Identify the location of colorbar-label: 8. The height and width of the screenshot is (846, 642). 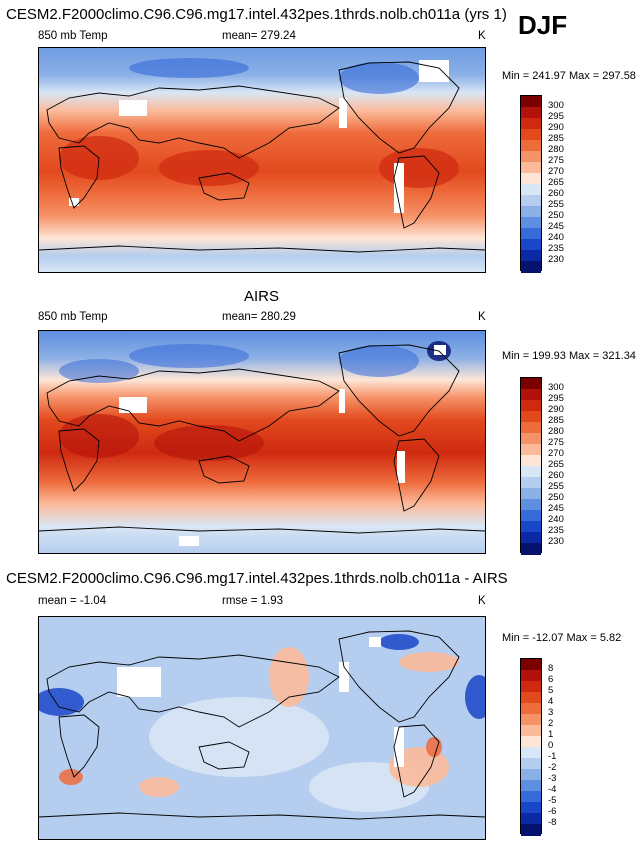
(551, 668).